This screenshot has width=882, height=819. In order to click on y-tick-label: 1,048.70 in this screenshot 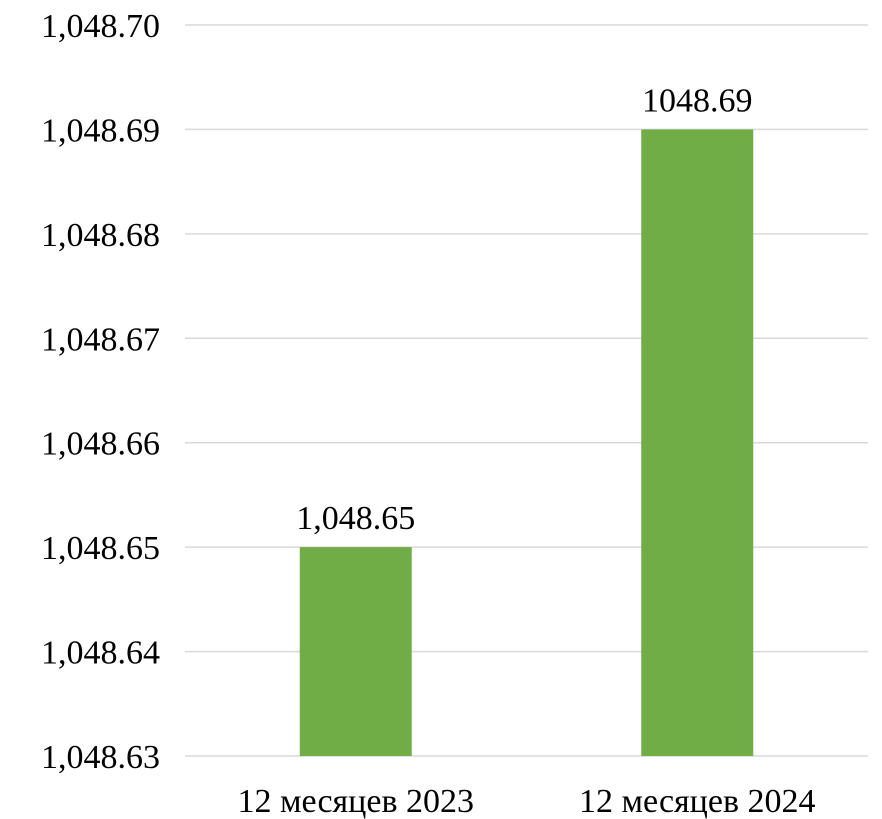, I will do `click(100, 26)`.